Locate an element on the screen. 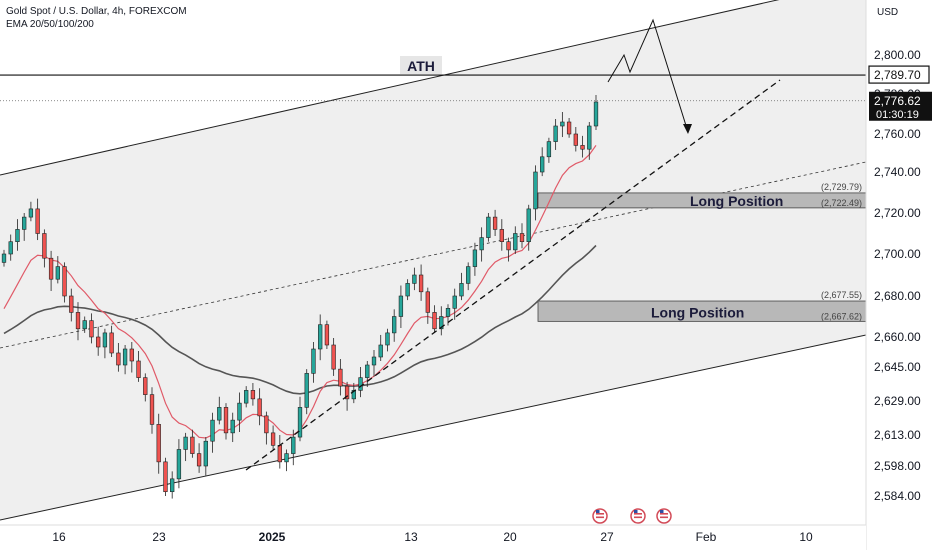 This screenshot has height=555, width=932. price-axis-panel is located at coordinates (899, 275).